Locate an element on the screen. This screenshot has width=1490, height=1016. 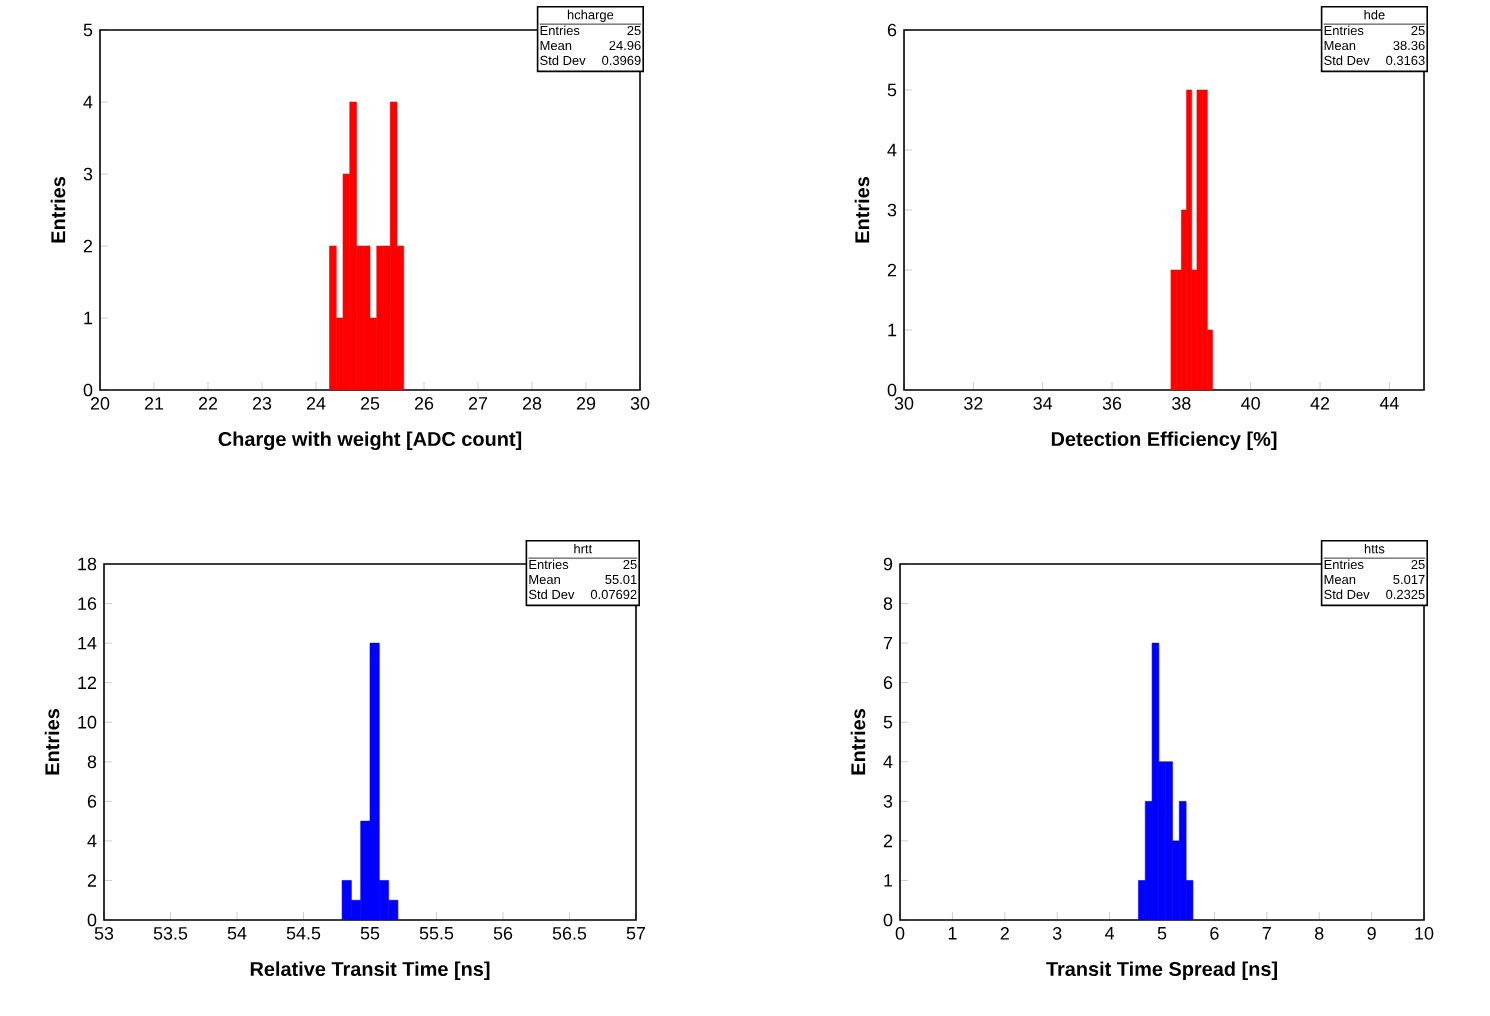
y-tick-label: 16 is located at coordinates (87, 603).